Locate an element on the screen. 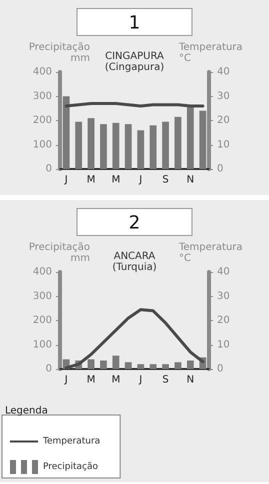 The height and width of the screenshot is (484, 269). legend-title: Legenda is located at coordinates (26, 411).